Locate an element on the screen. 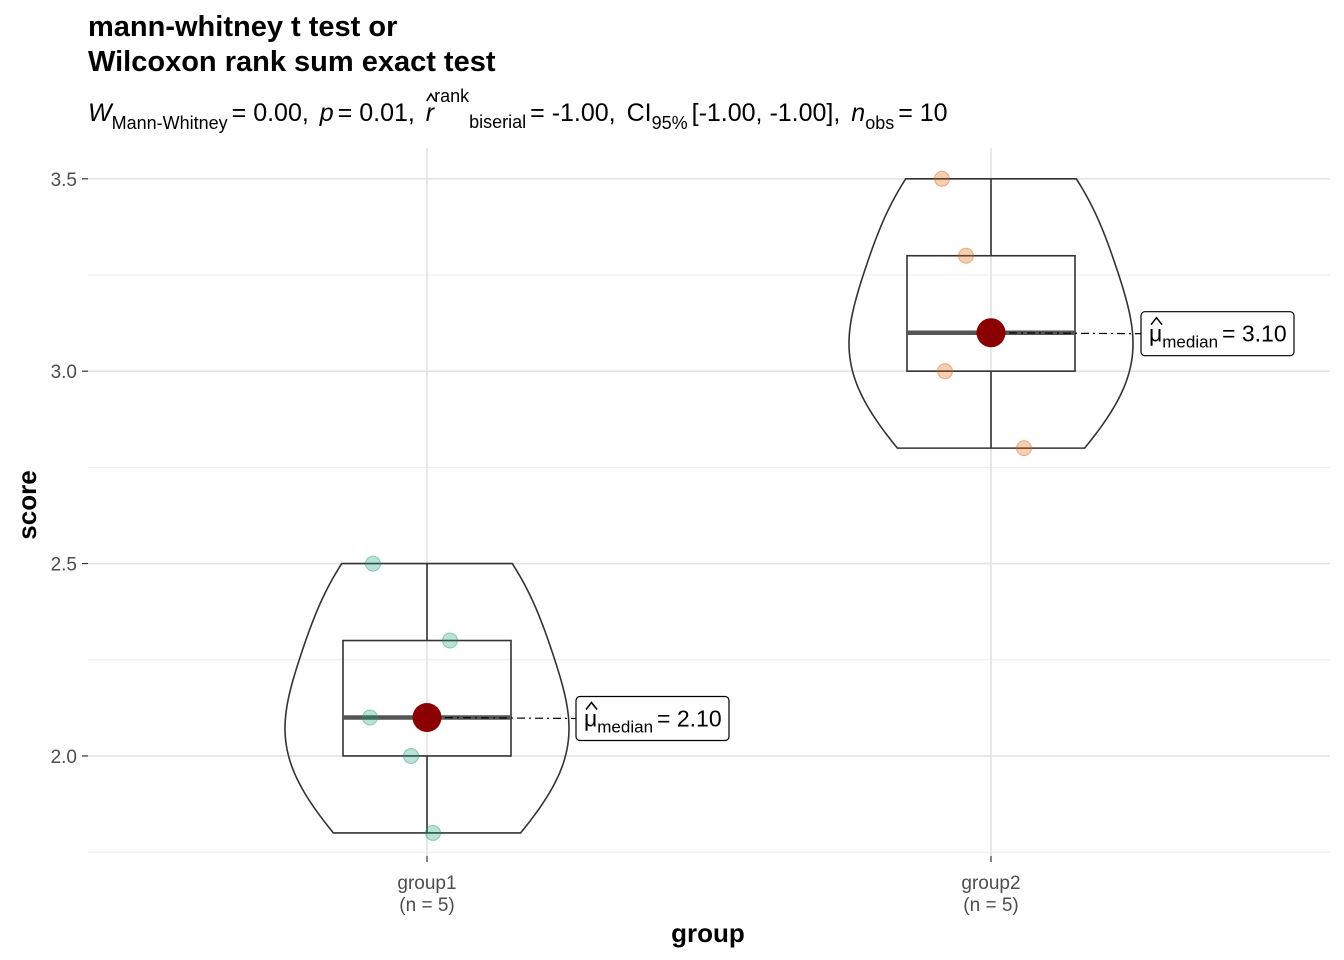 This screenshot has width=1344, height=960. chart-title-line1: mann-whitney t test or is located at coordinates (242, 27).